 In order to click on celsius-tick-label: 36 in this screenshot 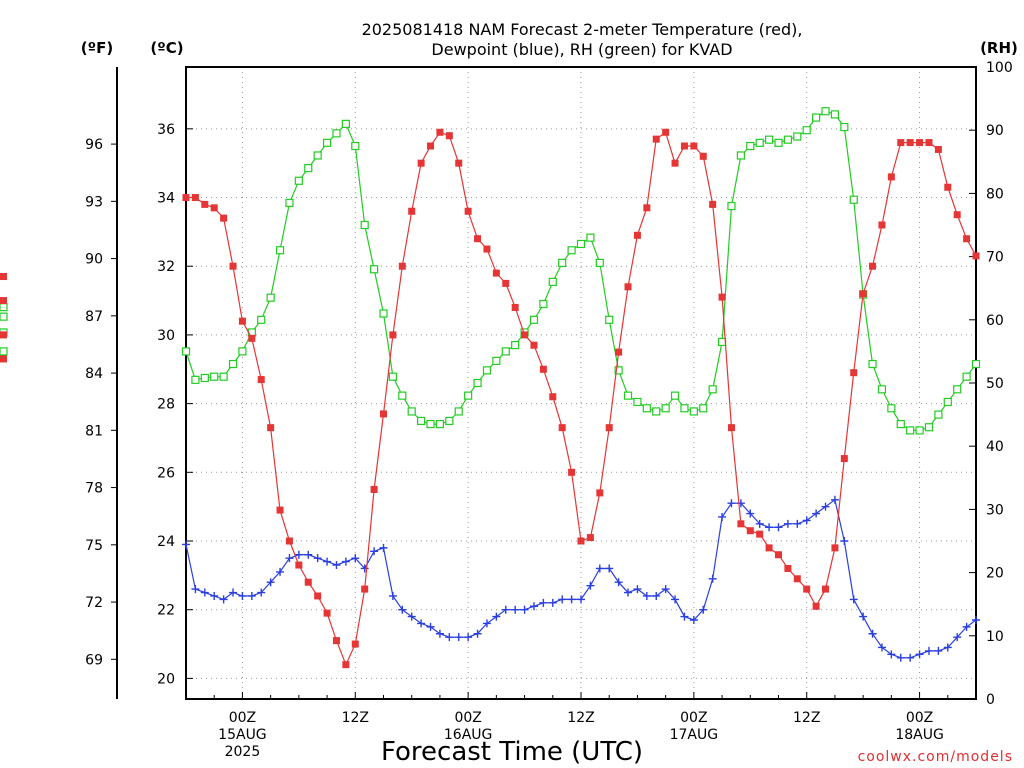, I will do `click(166, 130)`.